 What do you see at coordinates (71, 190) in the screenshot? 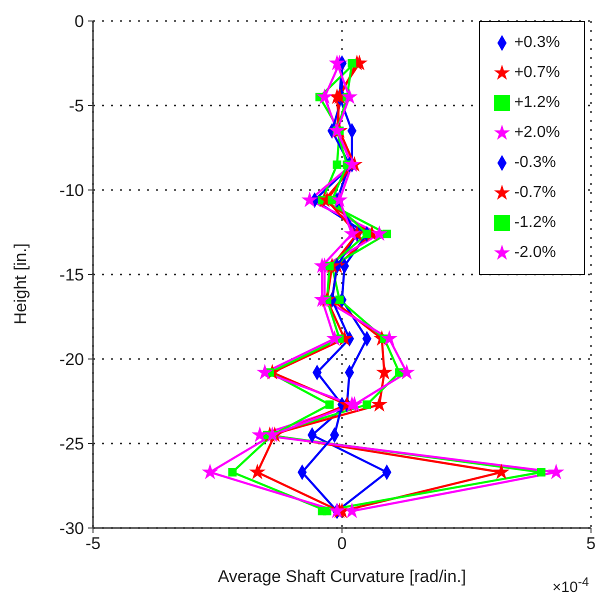
I see `y-tick-label: -10` at bounding box center [71, 190].